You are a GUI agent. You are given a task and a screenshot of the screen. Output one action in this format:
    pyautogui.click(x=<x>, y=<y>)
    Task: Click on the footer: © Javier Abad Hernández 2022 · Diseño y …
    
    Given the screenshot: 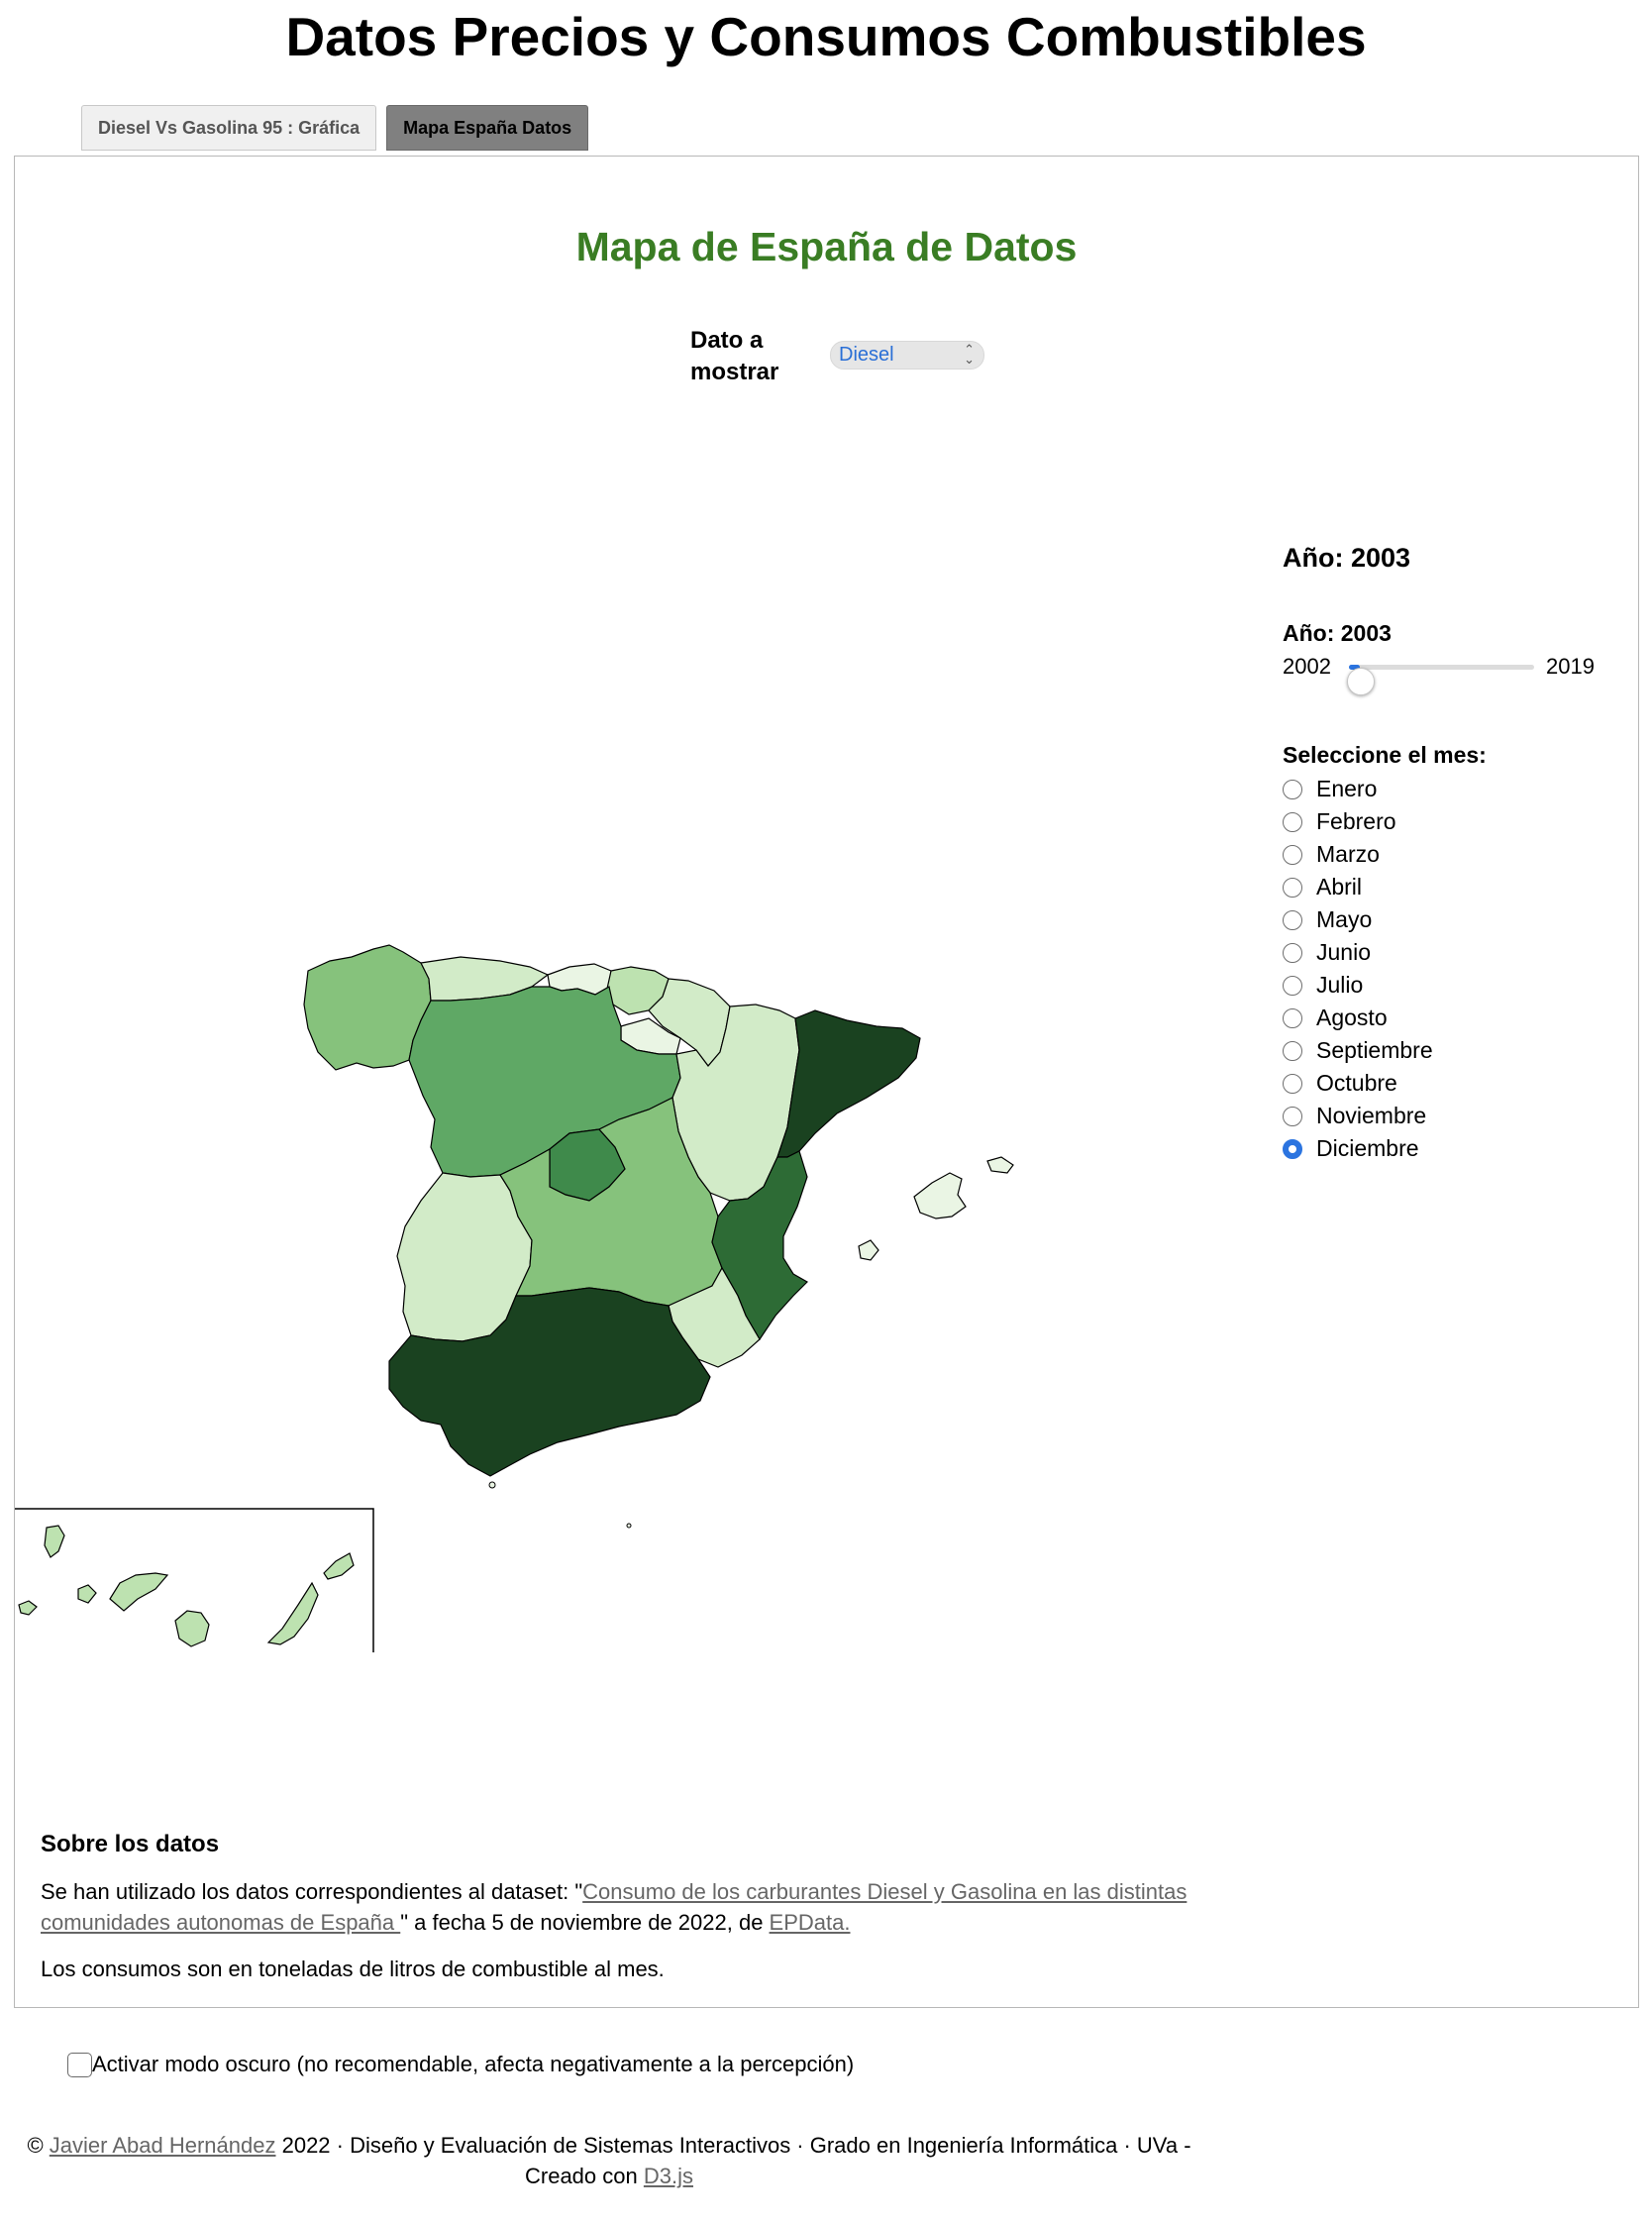 What is the action you would take?
    pyautogui.click(x=609, y=2160)
    